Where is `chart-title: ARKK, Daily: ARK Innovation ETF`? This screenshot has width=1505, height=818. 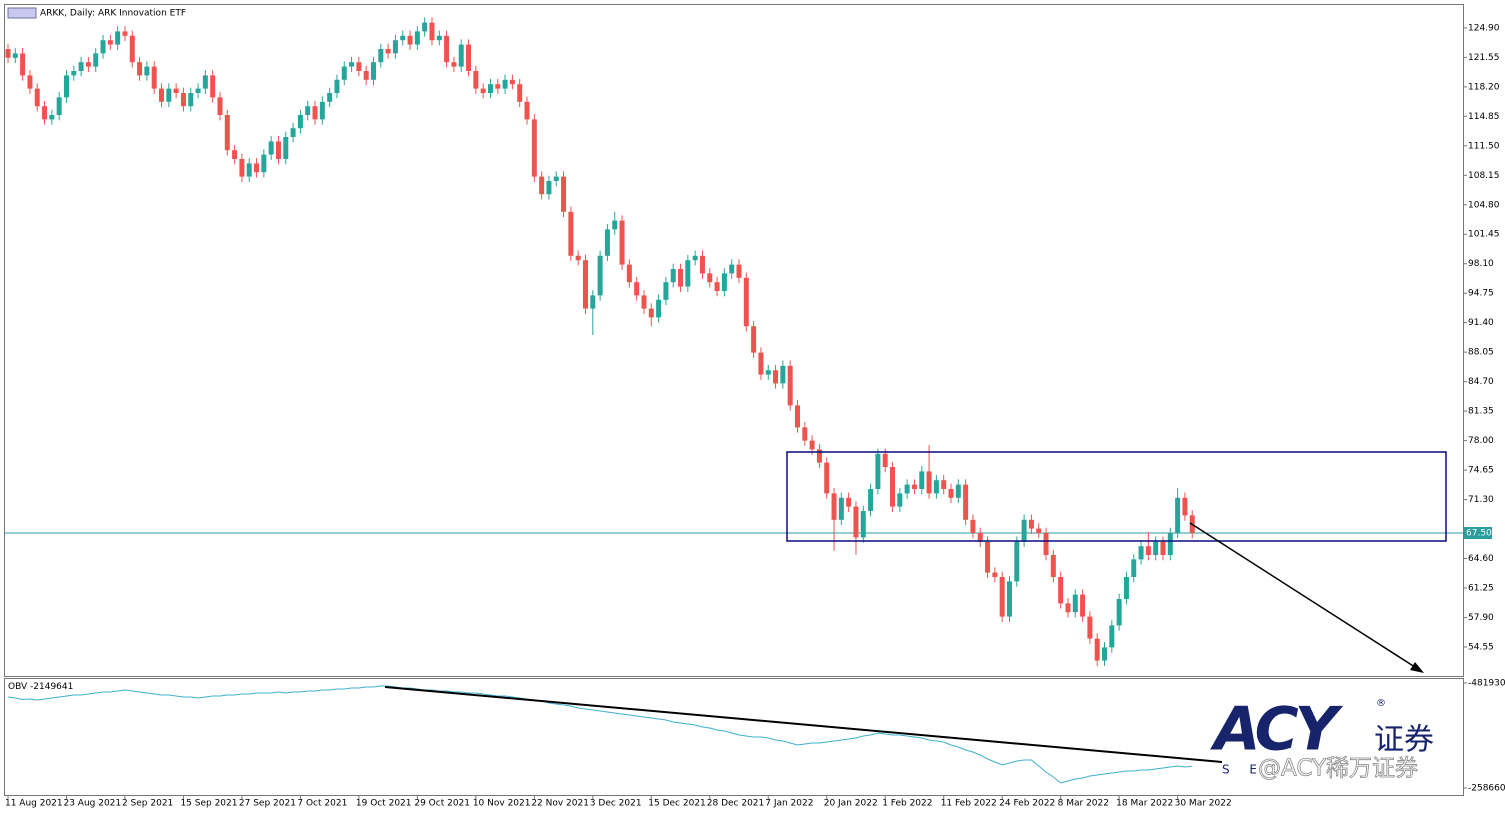 chart-title: ARKK, Daily: ARK Innovation ETF is located at coordinates (113, 14).